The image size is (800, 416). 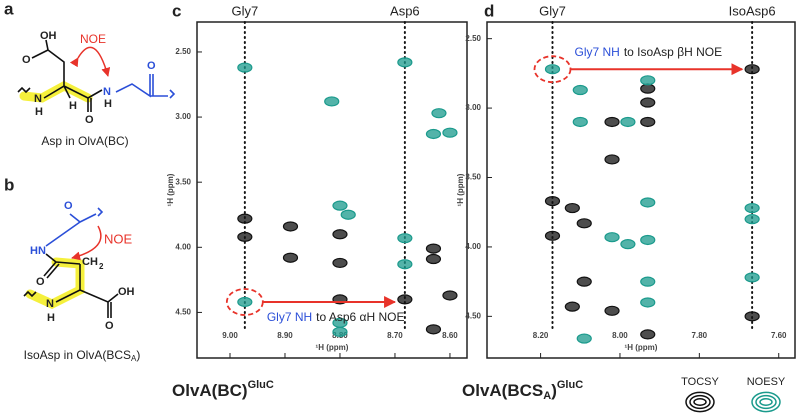 I want to click on guide-label: Asp6, so click(x=405, y=10).